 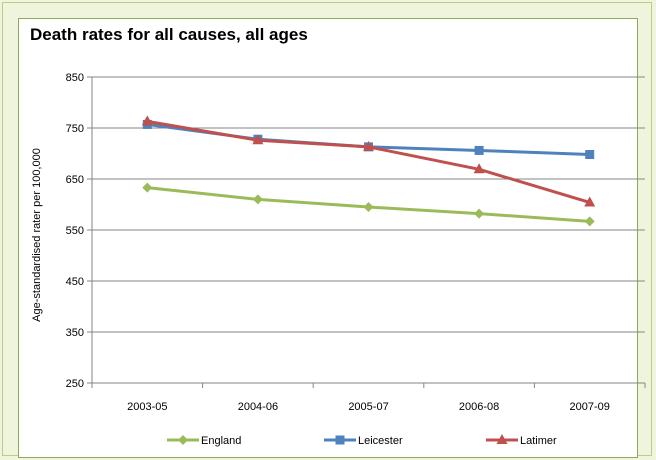 What do you see at coordinates (75, 231) in the screenshot?
I see `y-tick-label: 550` at bounding box center [75, 231].